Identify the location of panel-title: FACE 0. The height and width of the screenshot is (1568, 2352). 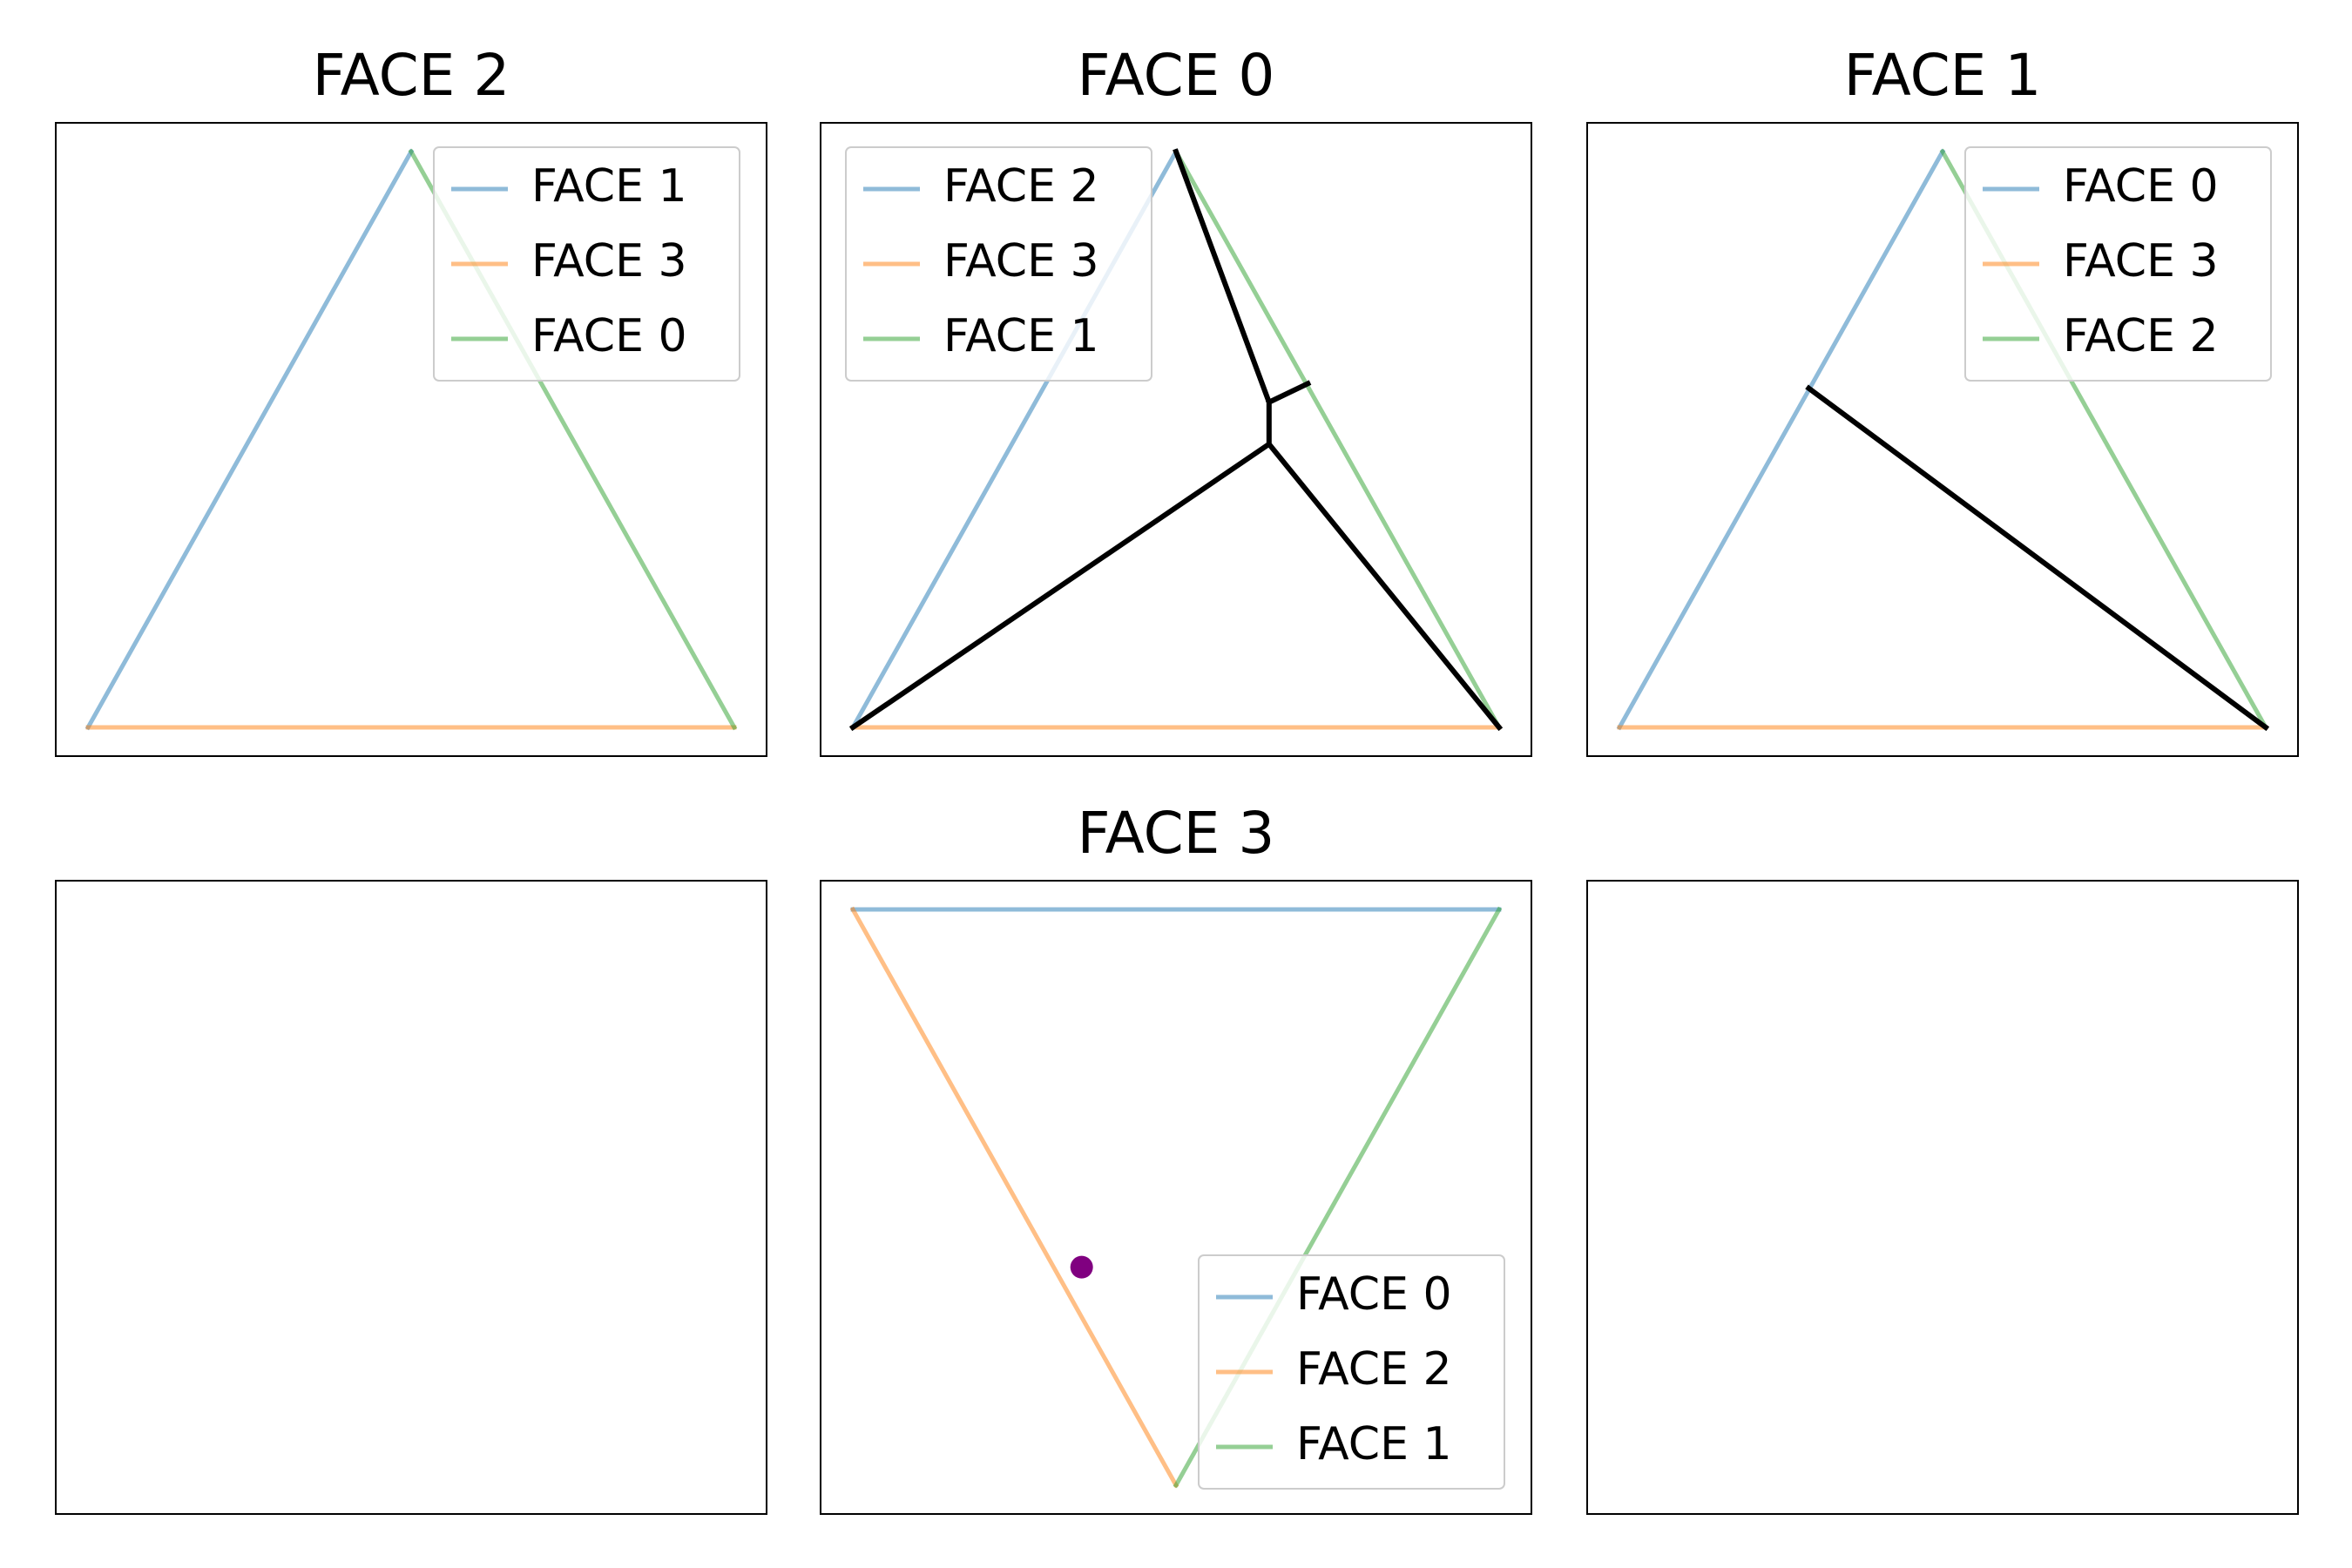
(1176, 75).